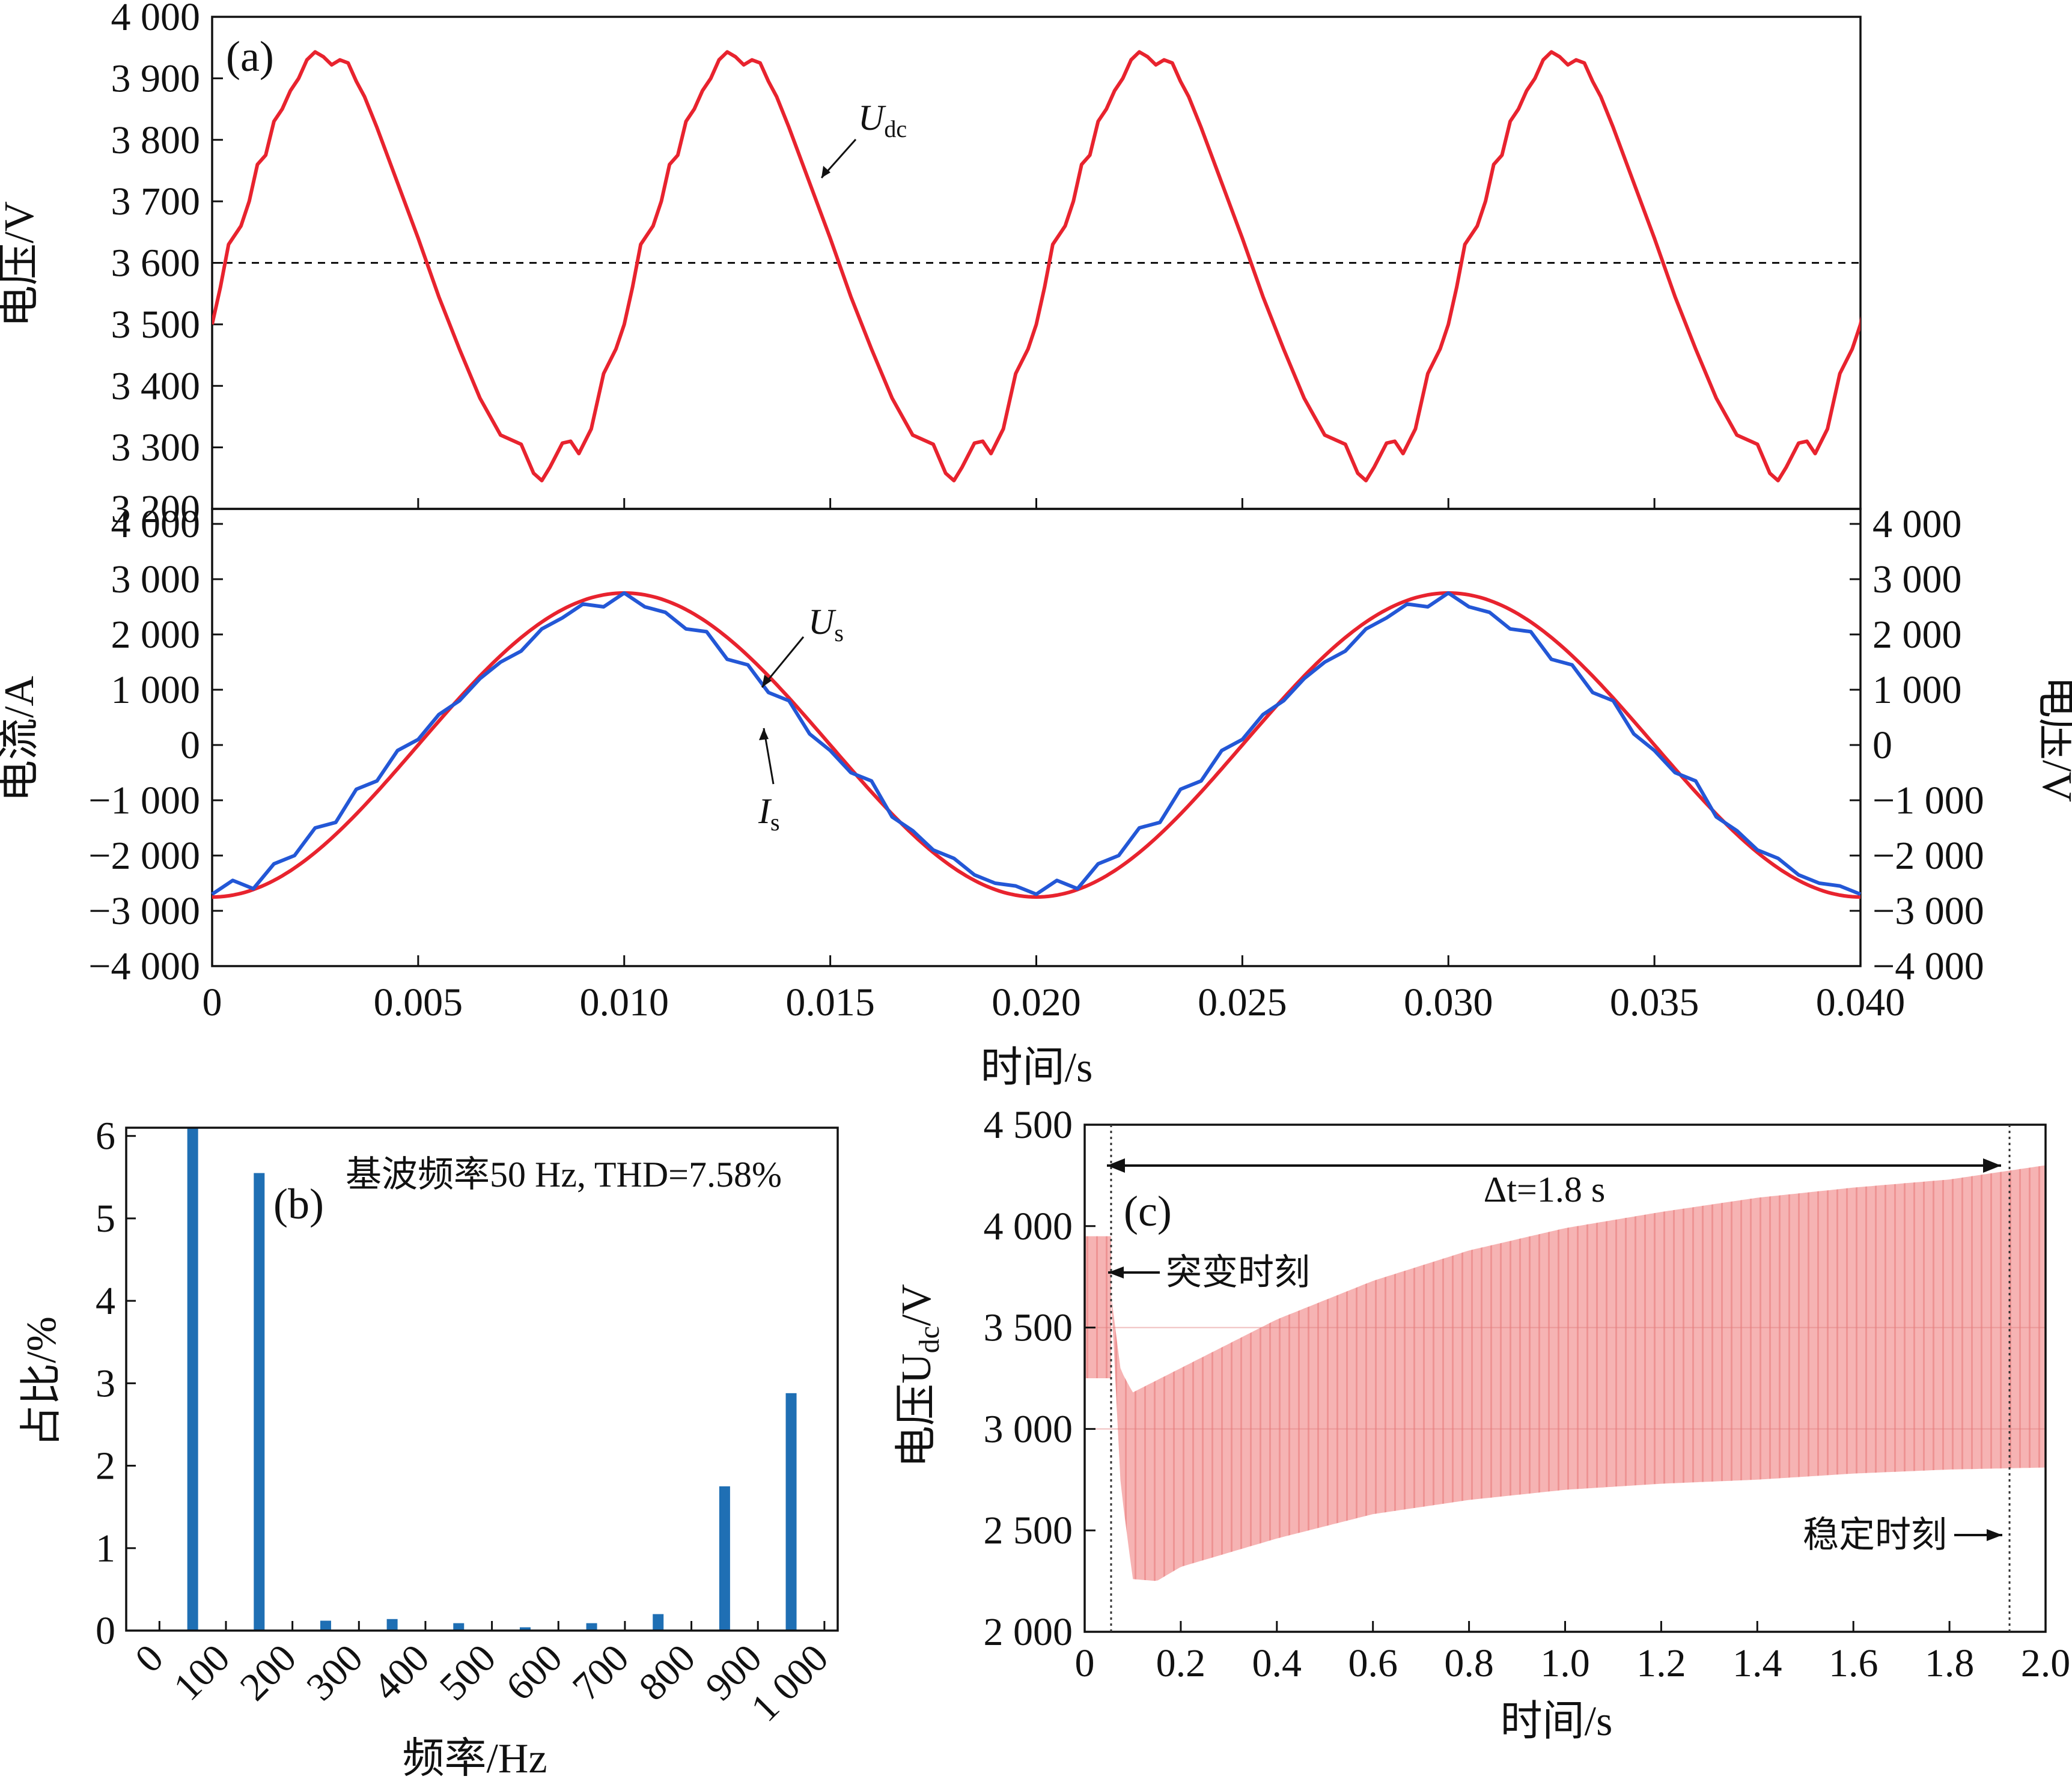  I want to click on x-tick-label: 600, so click(534, 1672).